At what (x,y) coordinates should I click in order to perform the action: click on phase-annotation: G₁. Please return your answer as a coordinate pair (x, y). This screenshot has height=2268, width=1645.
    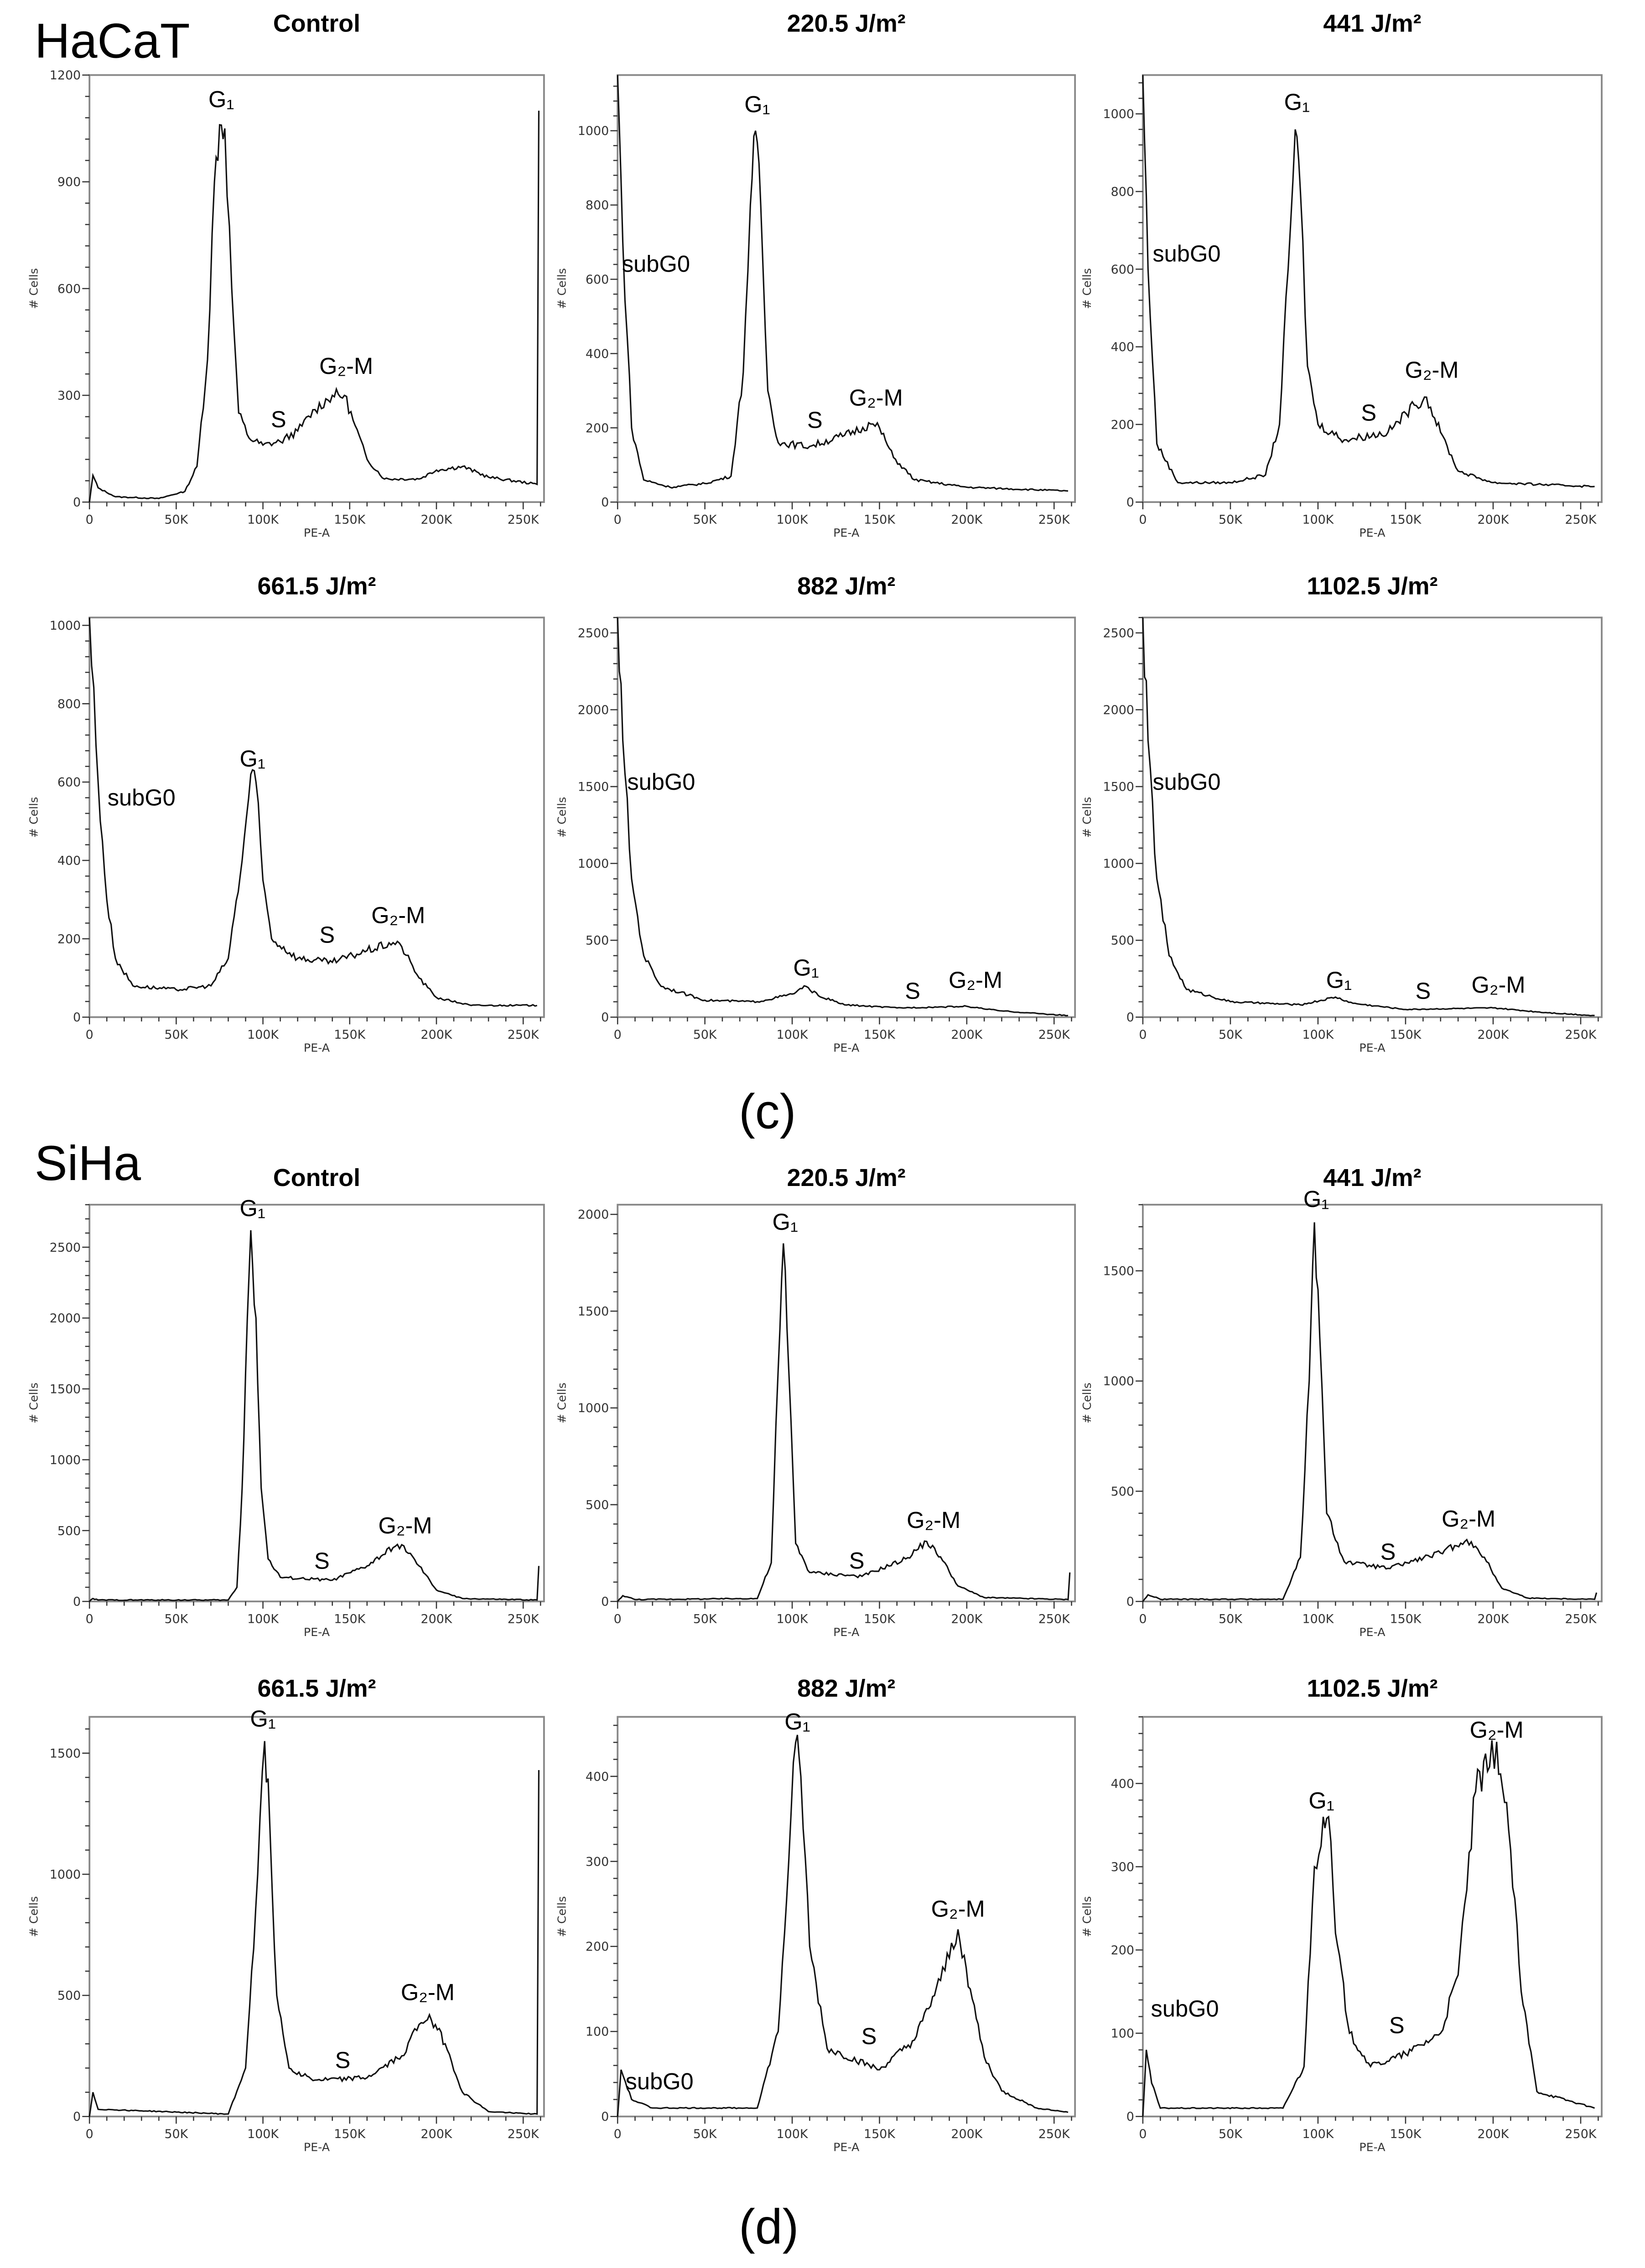
    Looking at the image, I should click on (1339, 980).